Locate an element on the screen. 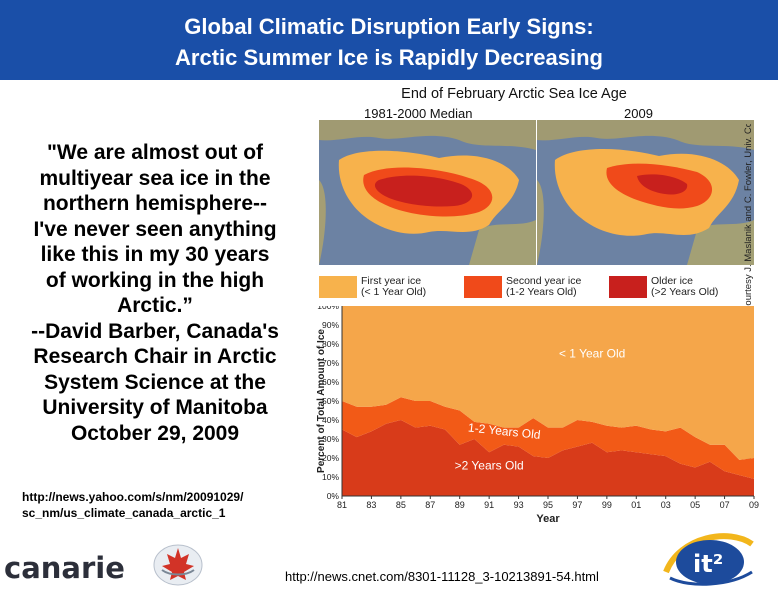 Image resolution: width=778 pixels, height=590 pixels. sea-ice-map-2009 is located at coordinates (645, 192).